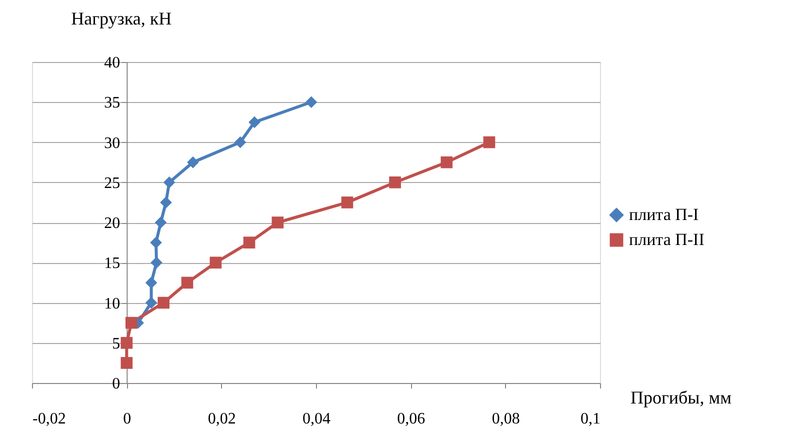 The width and height of the screenshot is (796, 427). I want to click on y-tick-label: 20, so click(112, 223).